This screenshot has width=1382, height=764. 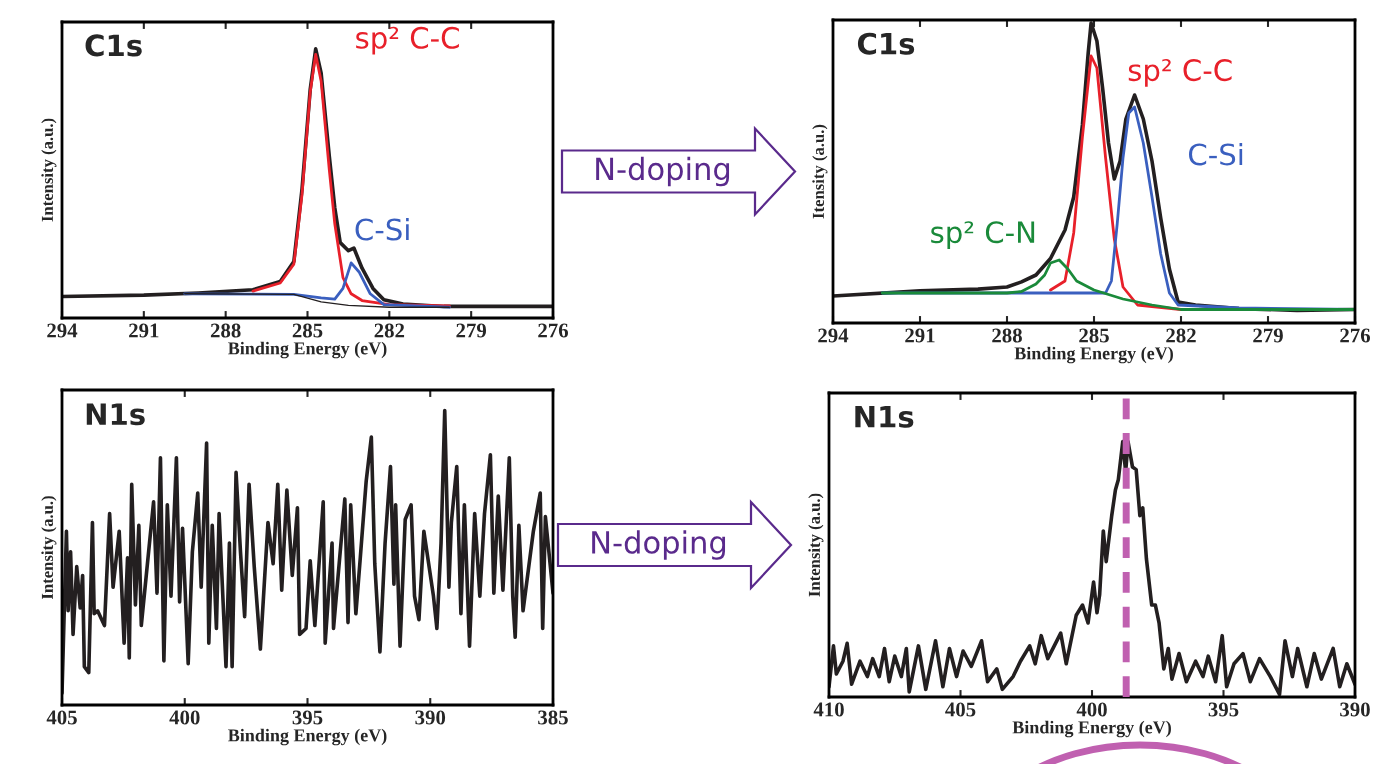 What do you see at coordinates (553, 717) in the screenshot?
I see `x-tick-label: 385` at bounding box center [553, 717].